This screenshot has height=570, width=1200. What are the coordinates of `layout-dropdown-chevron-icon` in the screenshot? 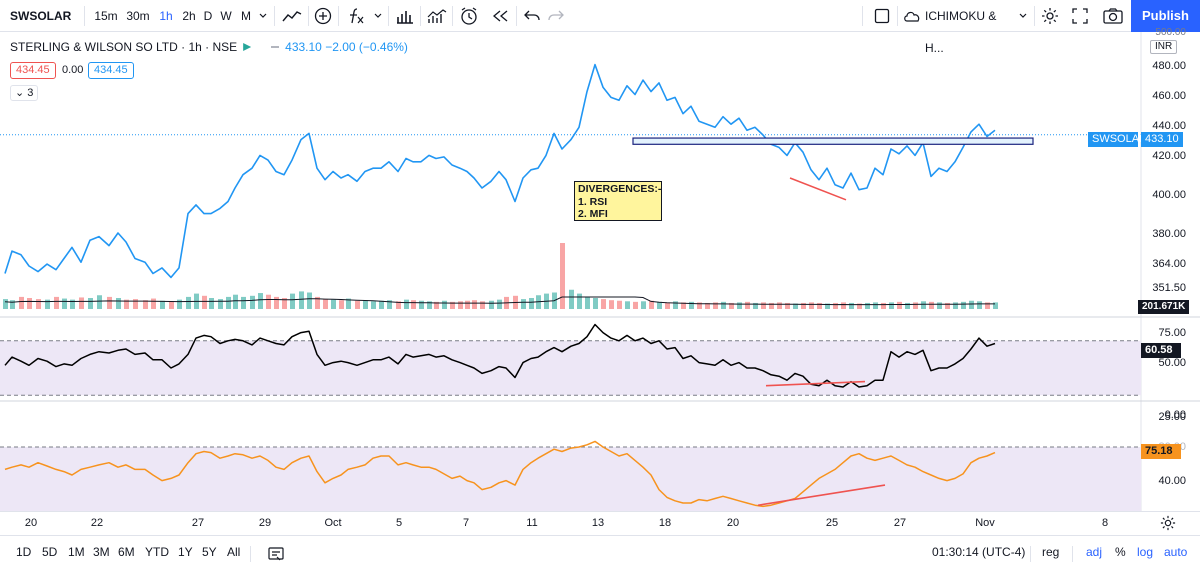 It's located at (1023, 16).